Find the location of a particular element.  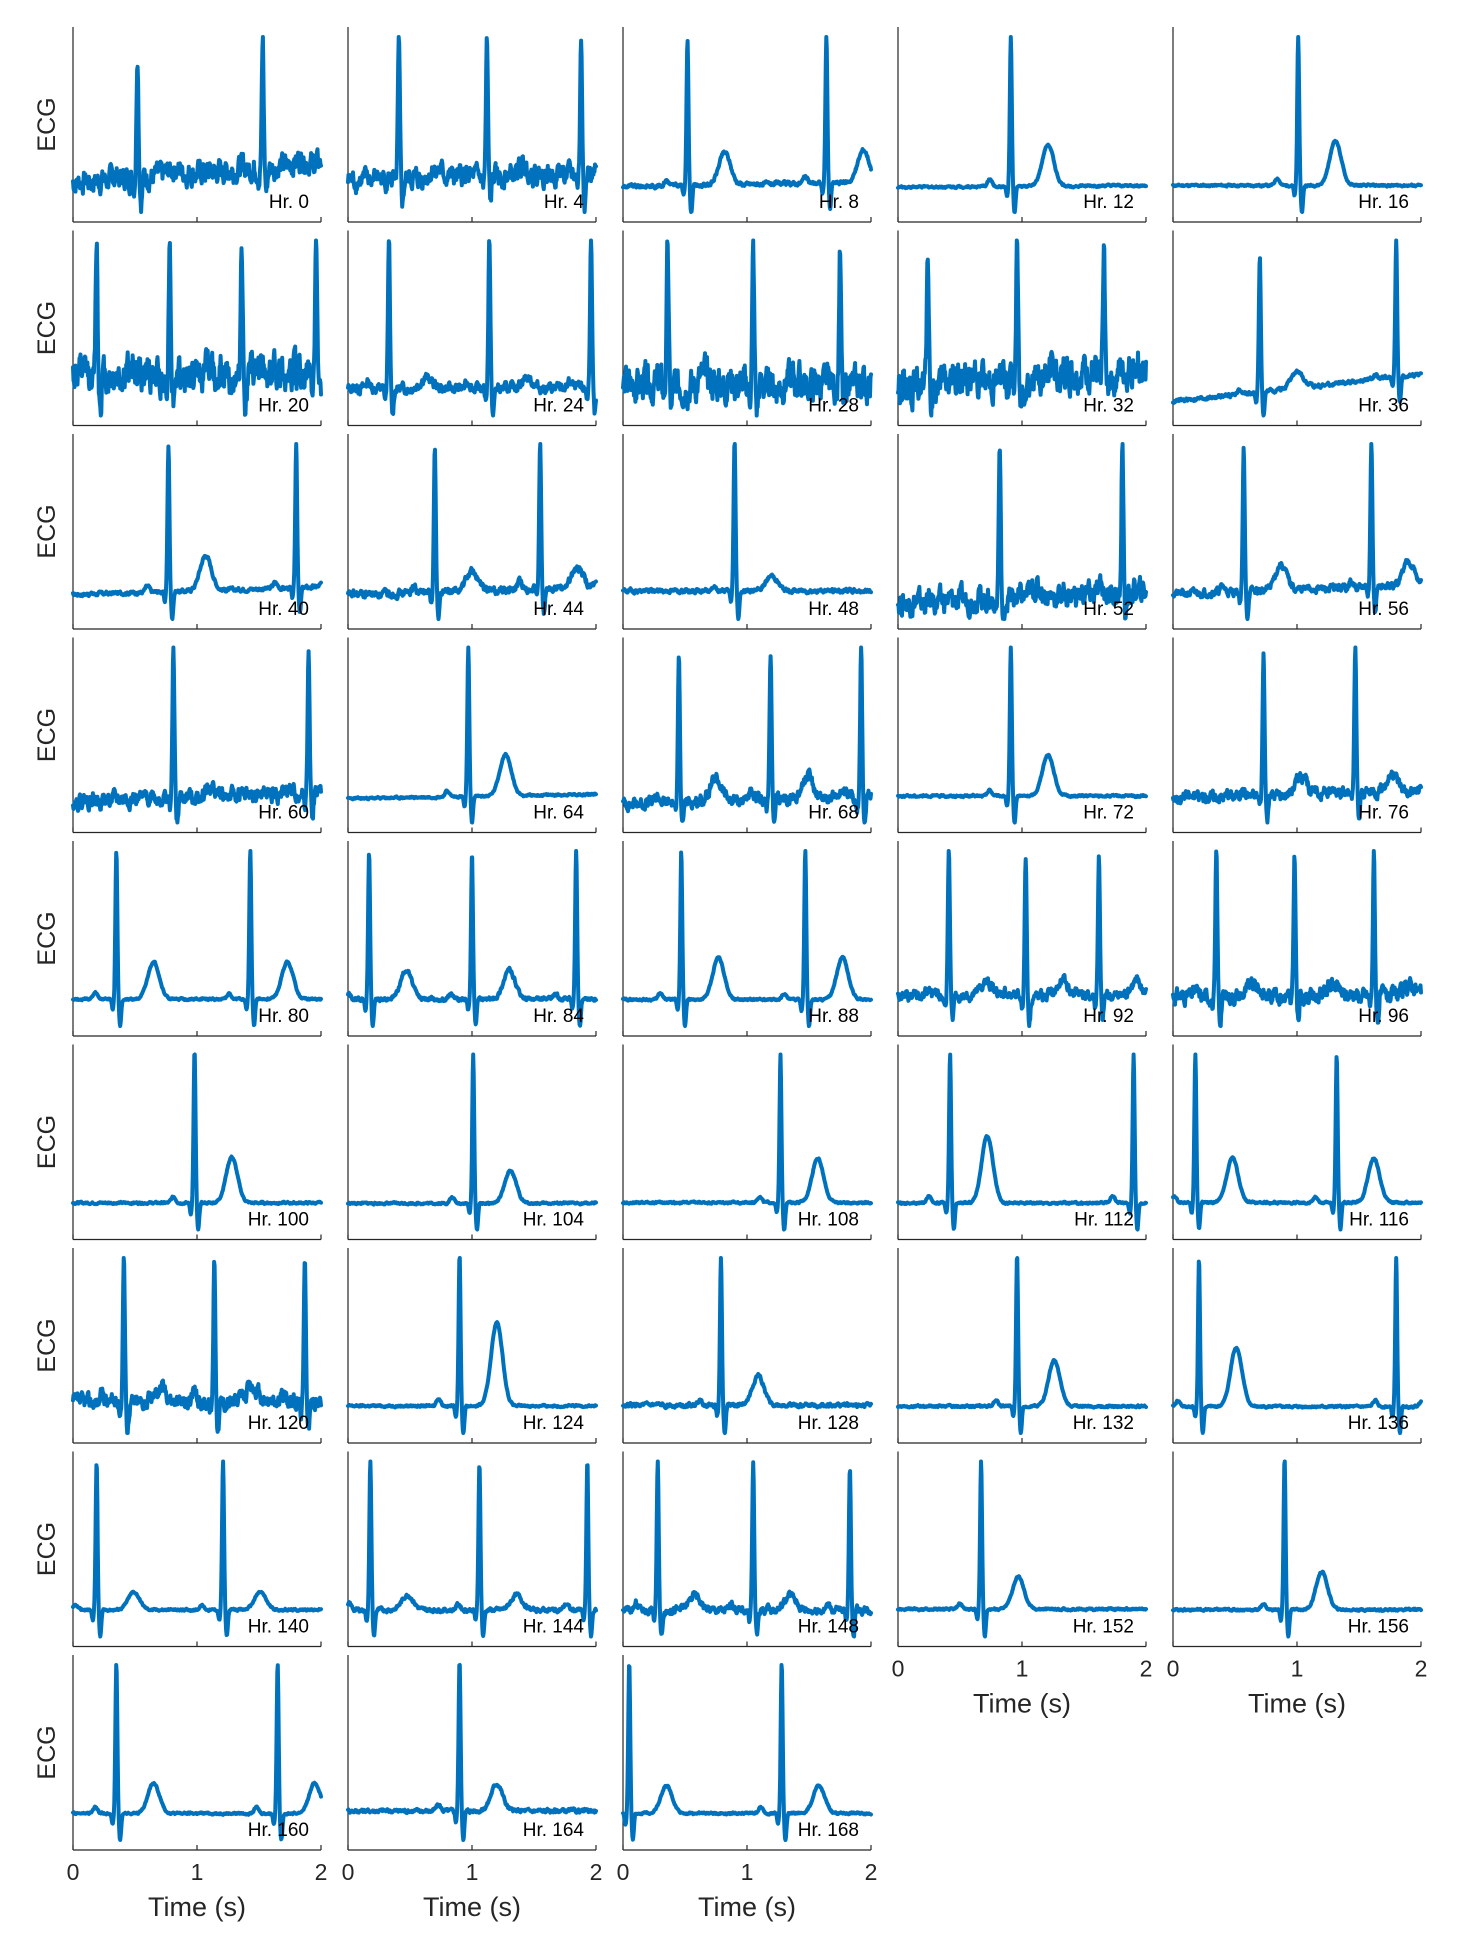

panel-label: Hr. 44 is located at coordinates (558, 609).